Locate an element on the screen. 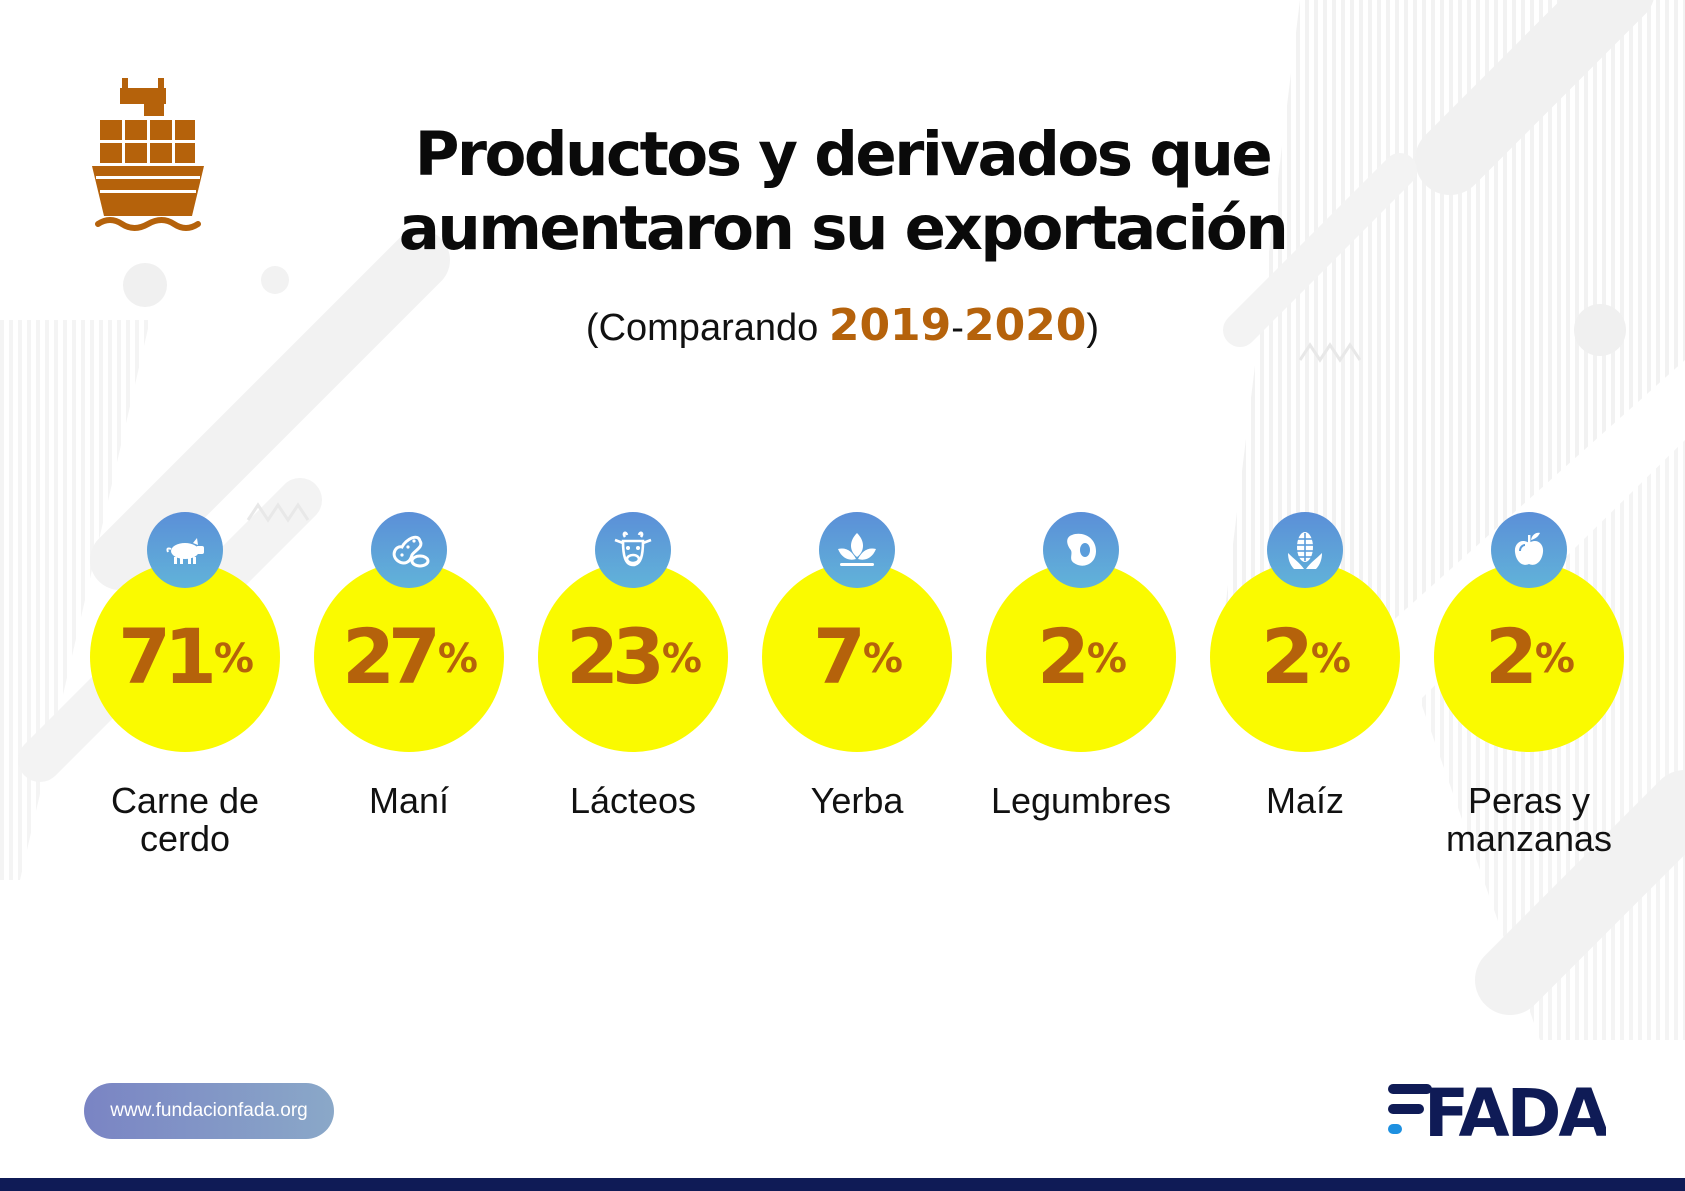 The height and width of the screenshot is (1191, 1685). subtitle-prefix: (Comparando is located at coordinates (707, 328).